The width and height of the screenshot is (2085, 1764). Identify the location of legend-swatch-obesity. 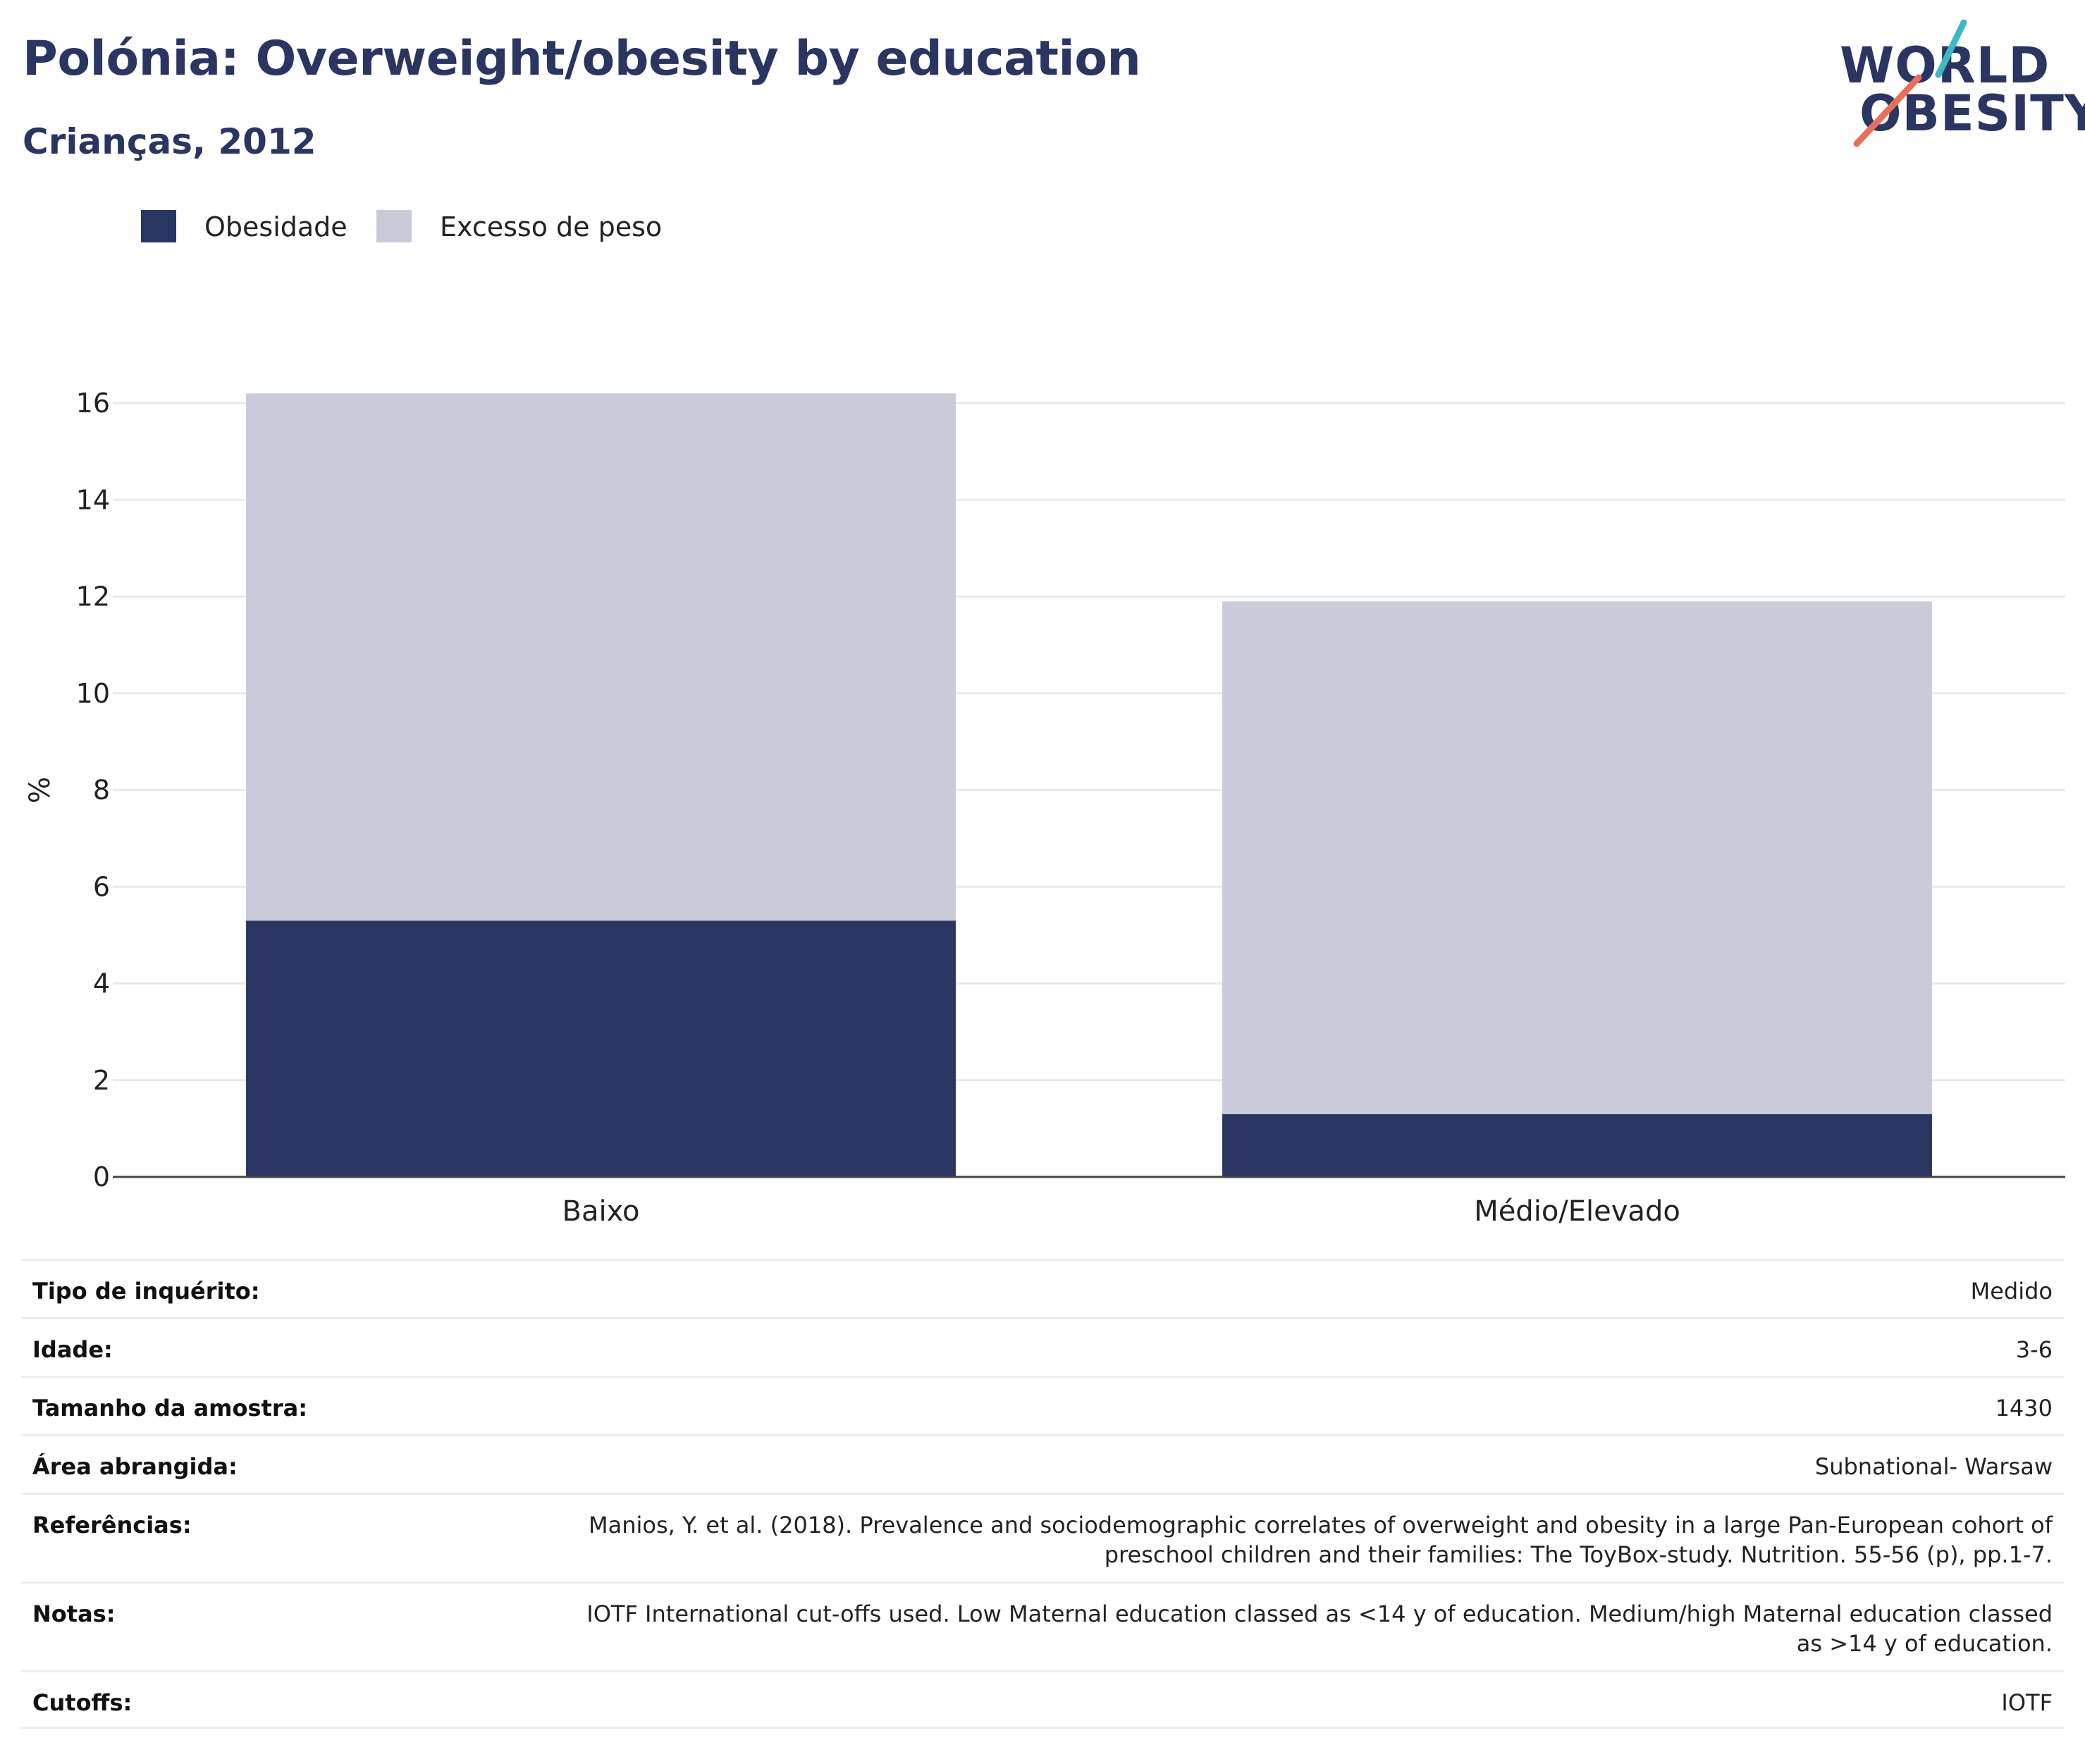
(158, 226).